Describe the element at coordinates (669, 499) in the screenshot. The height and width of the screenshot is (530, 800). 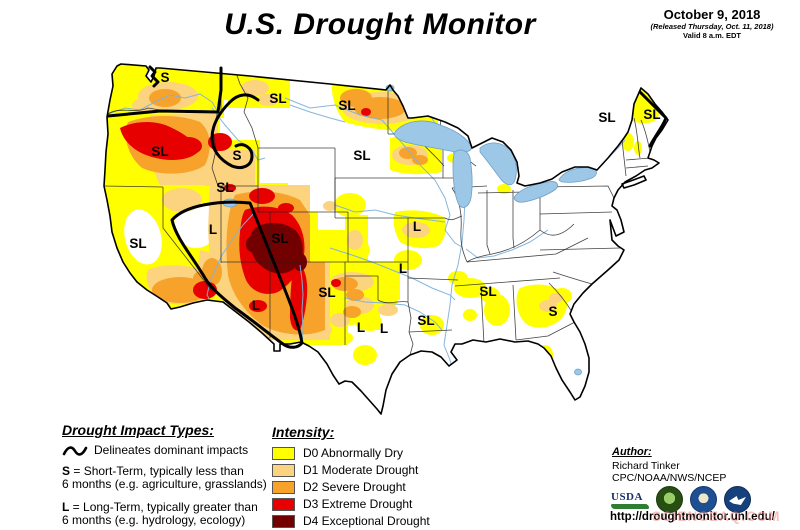
I see `nifa-logo` at that location.